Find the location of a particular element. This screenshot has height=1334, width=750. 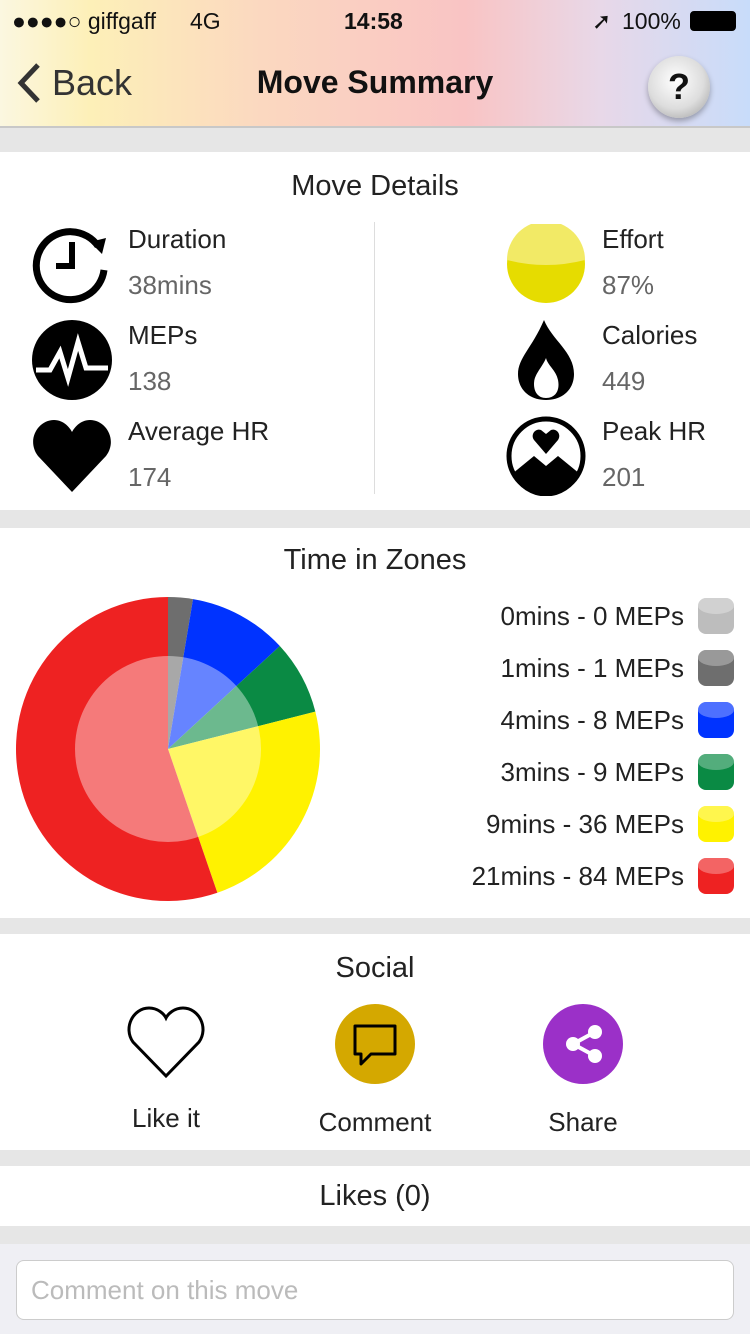

legend-label: 0mins - 0 MEPs is located at coordinates (592, 615).